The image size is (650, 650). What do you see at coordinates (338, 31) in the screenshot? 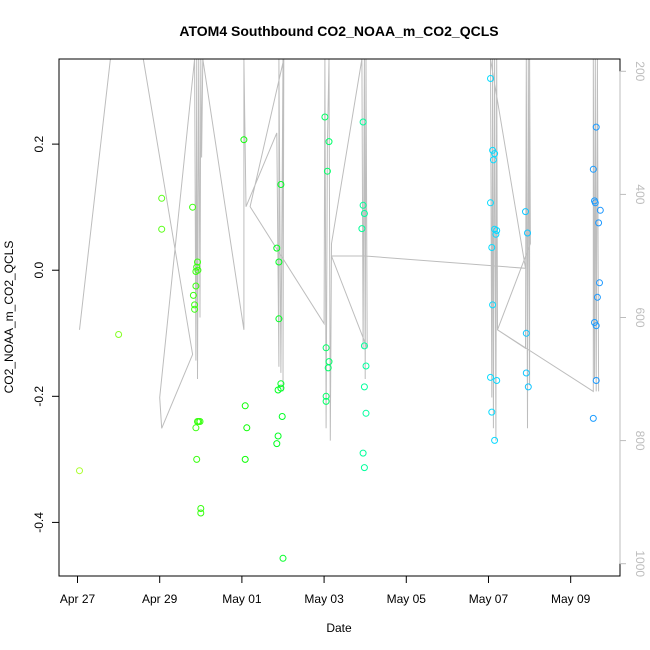
I see `chart-title: ATOM4 Southbound CO2_NOAA_m_CO2_QCLS` at bounding box center [338, 31].